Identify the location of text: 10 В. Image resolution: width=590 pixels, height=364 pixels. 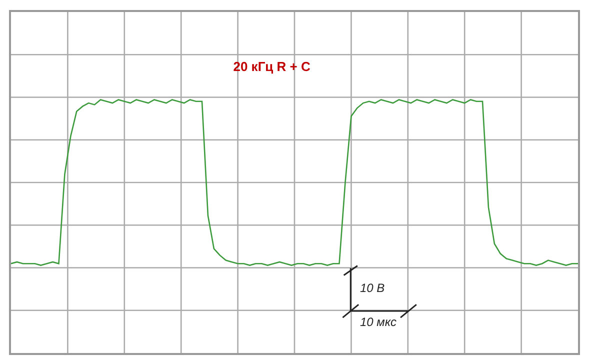
(372, 288).